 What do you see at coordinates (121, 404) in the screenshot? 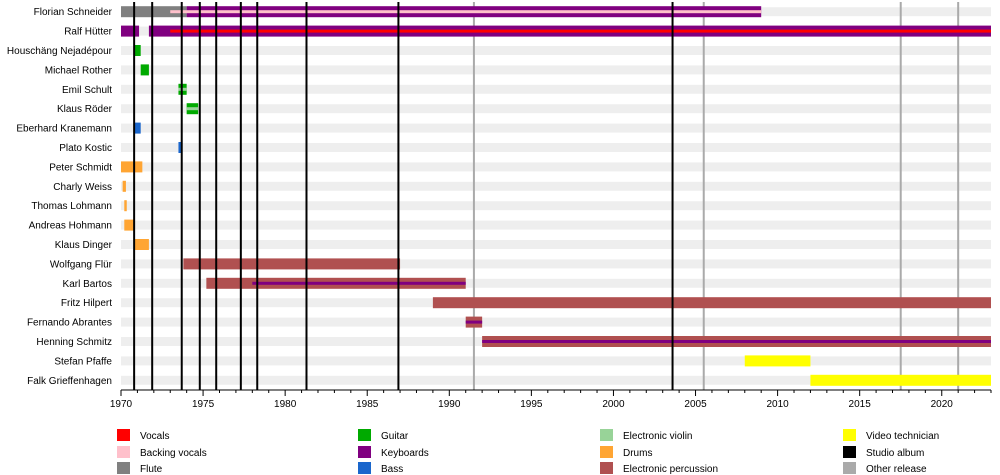
I see `x-tick-label: 1970` at bounding box center [121, 404].